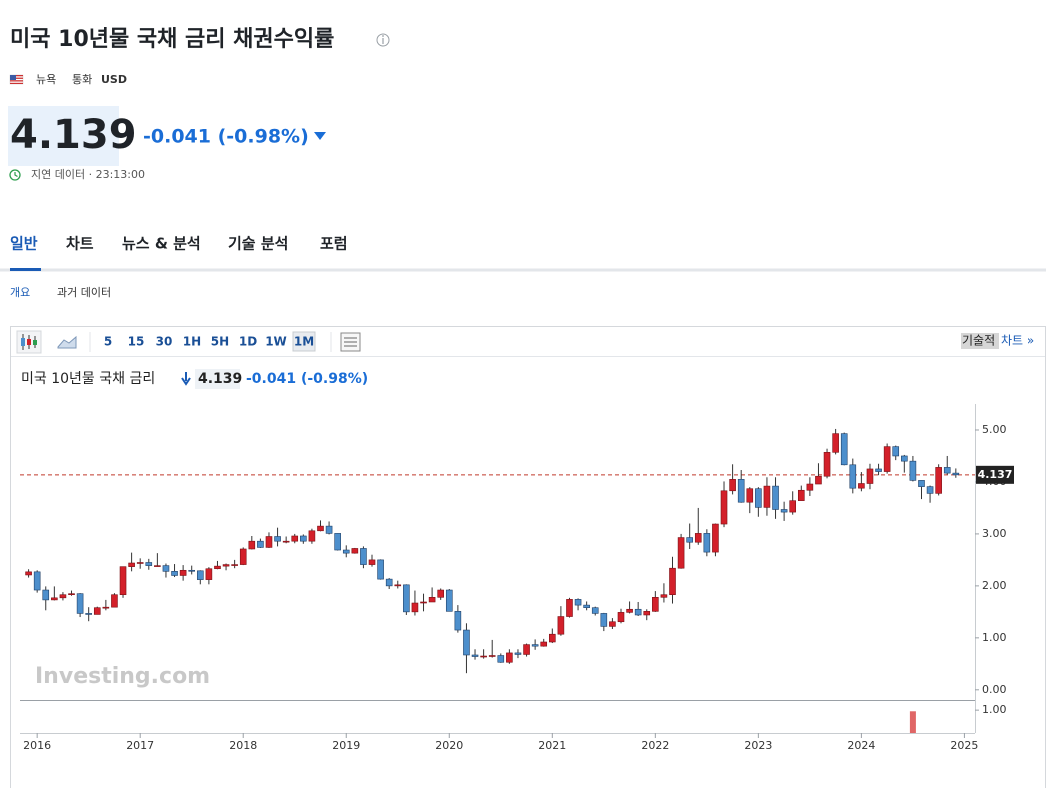 This screenshot has height=788, width=1048. I want to click on tech-link: 기술적, so click(978, 341).